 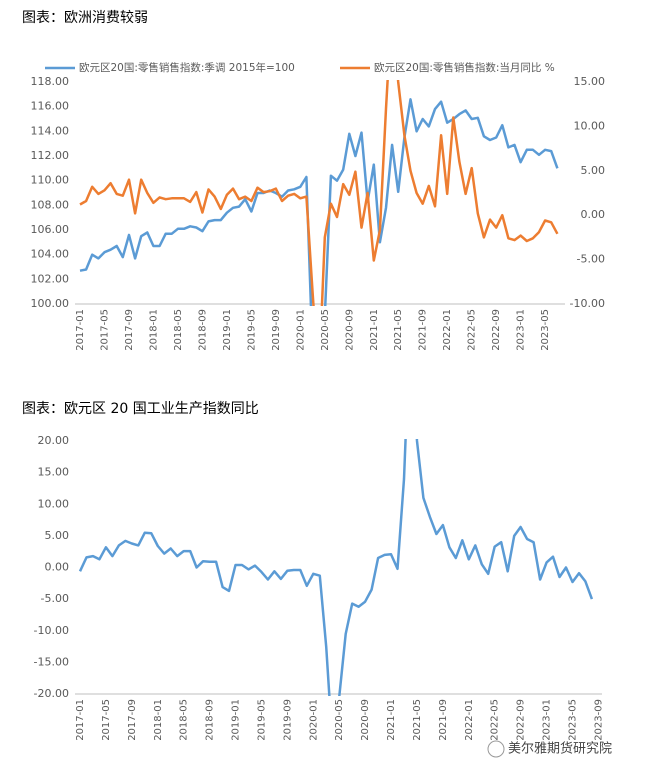 What do you see at coordinates (51, 661) in the screenshot?
I see `y-tick-label: -15.00` at bounding box center [51, 661].